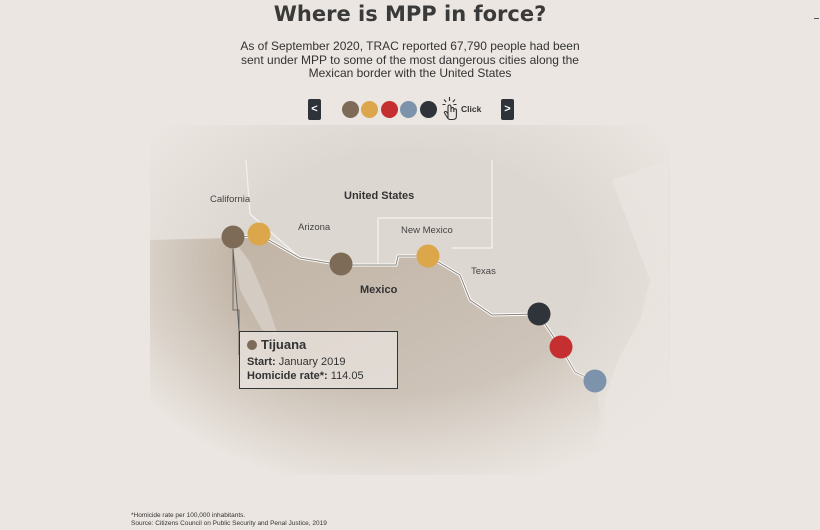 This screenshot has height=530, width=820. What do you see at coordinates (427, 230) in the screenshot?
I see `label-new-mexico: New Mexico` at bounding box center [427, 230].